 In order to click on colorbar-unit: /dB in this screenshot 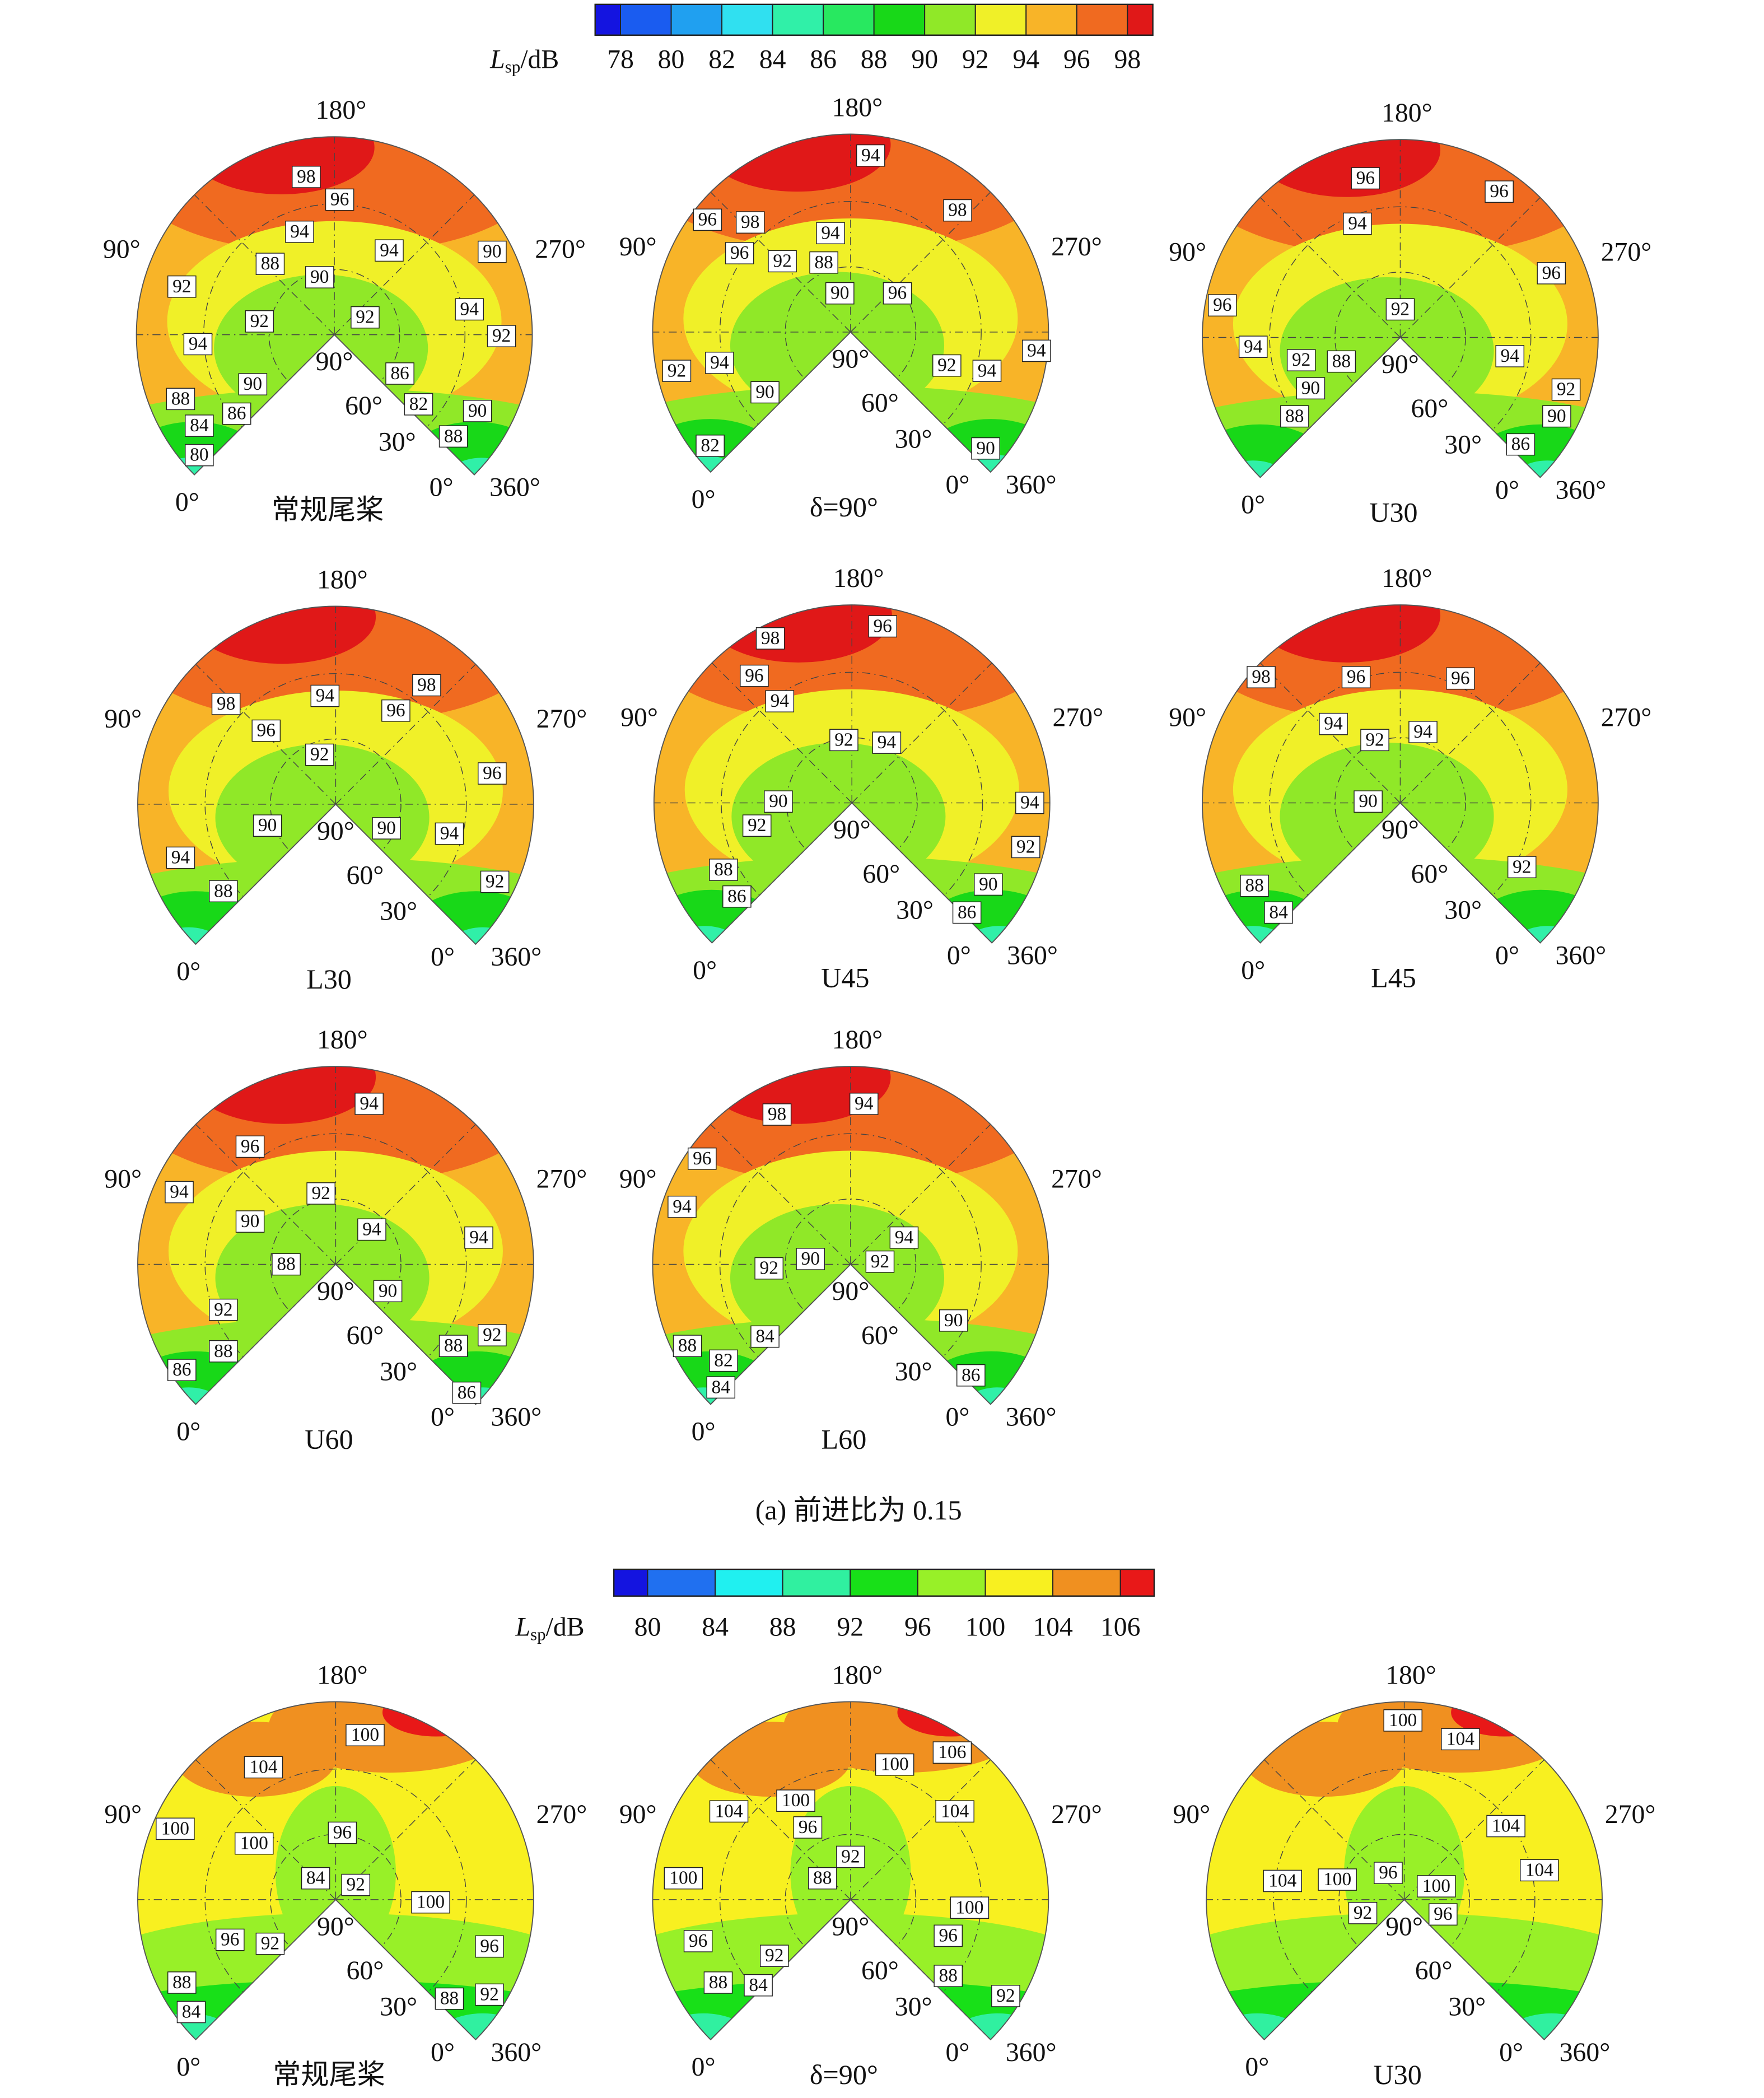, I will do `click(566, 1627)`.